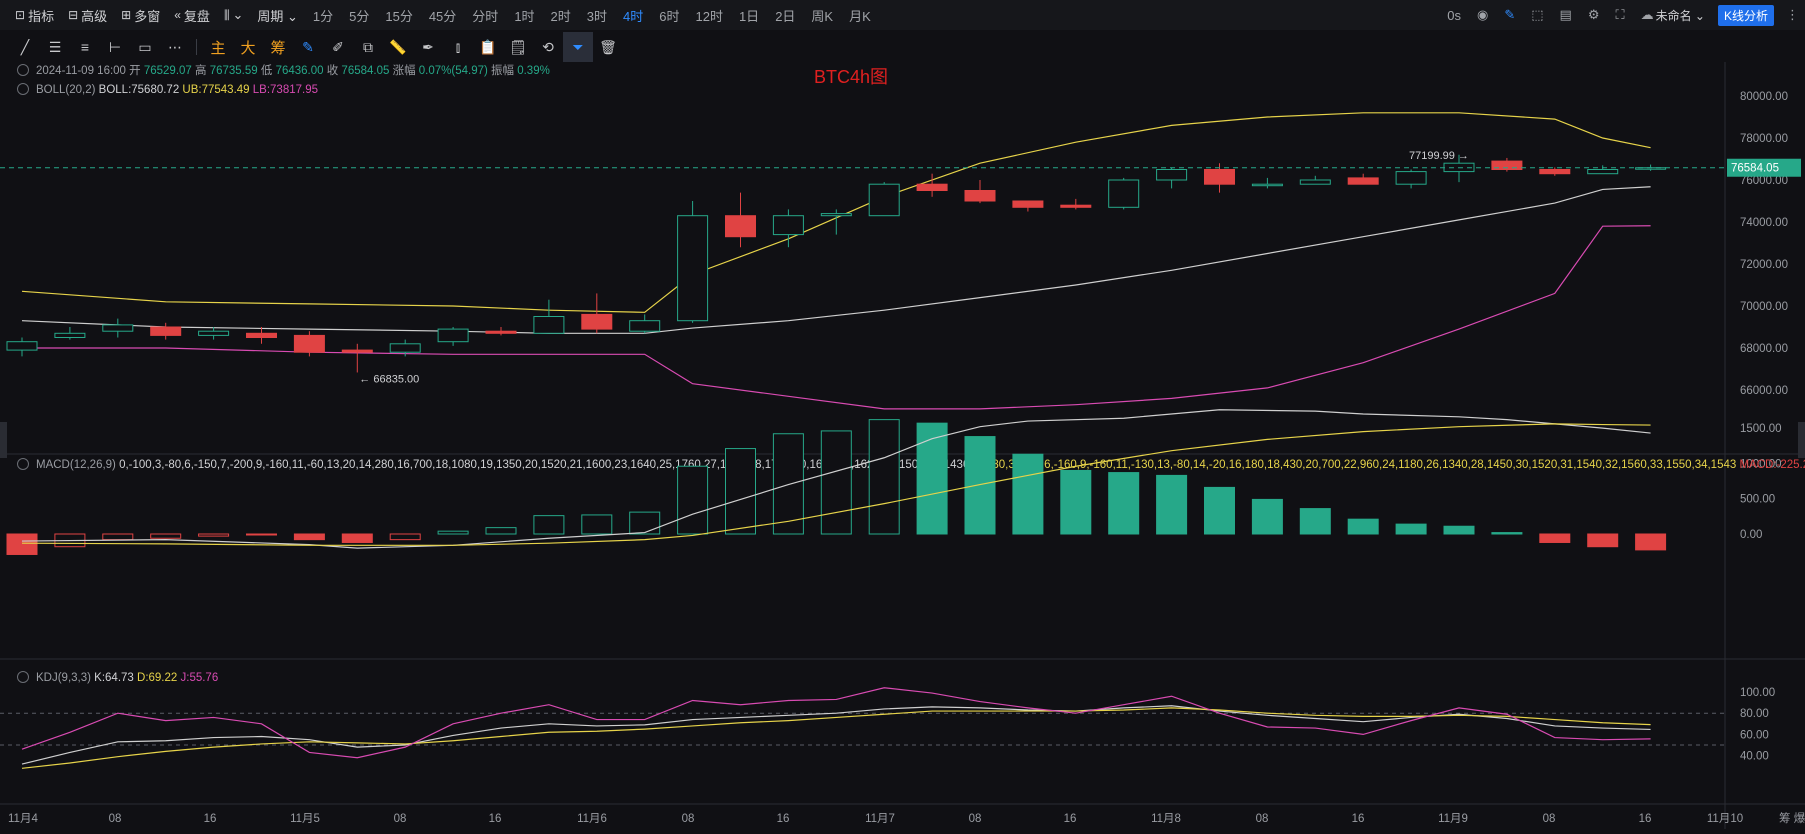  What do you see at coordinates (218, 48) in the screenshot?
I see `main-chart-tool: 主` at bounding box center [218, 48].